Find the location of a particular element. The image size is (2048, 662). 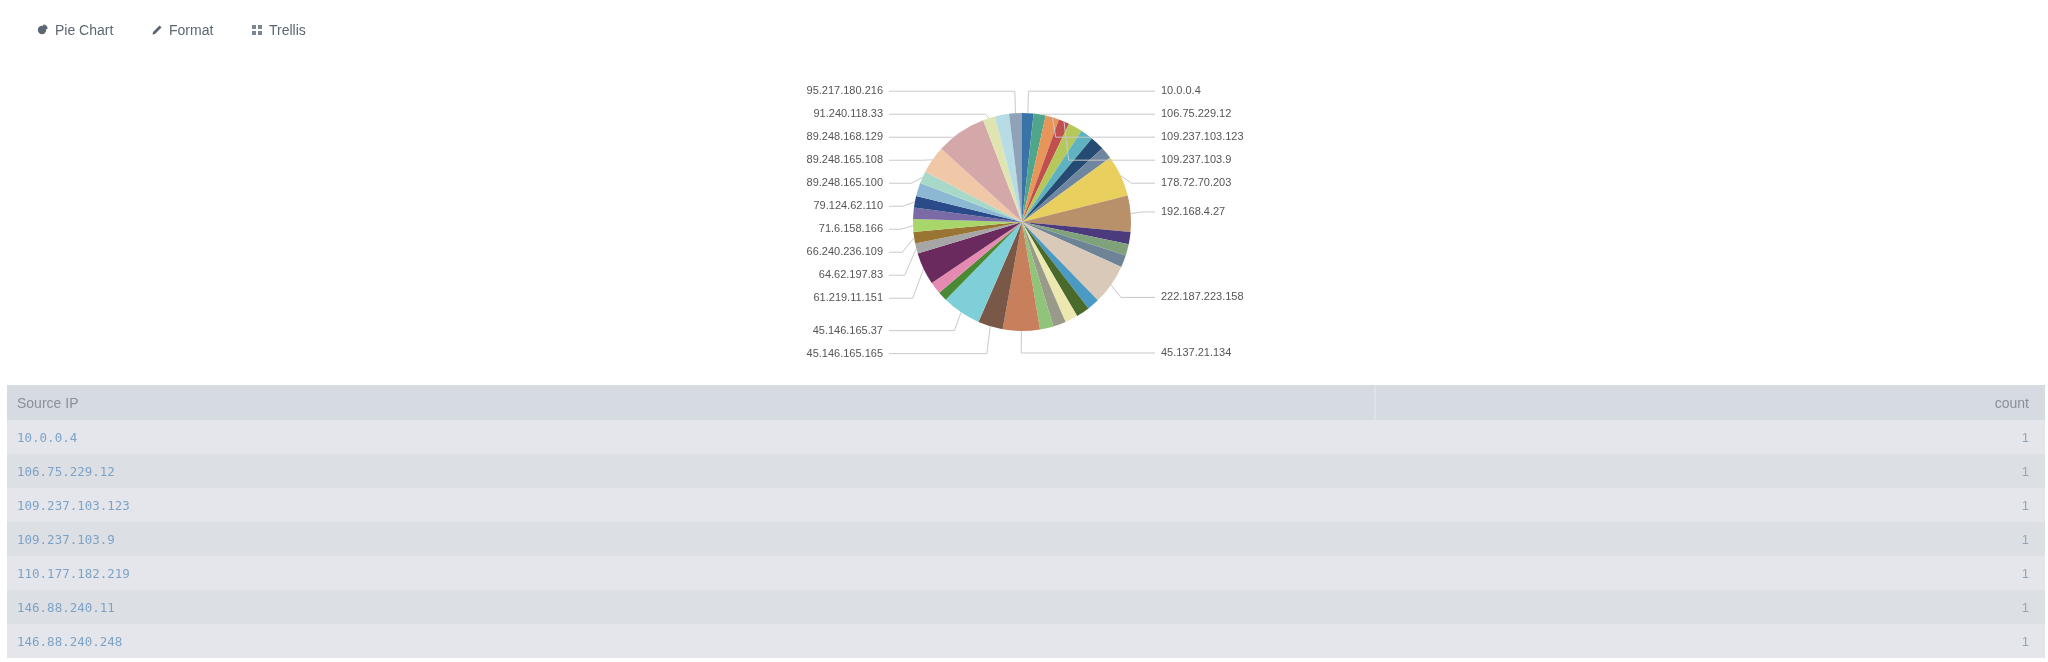

slice-label: 222.187.223.158 is located at coordinates (1202, 296).